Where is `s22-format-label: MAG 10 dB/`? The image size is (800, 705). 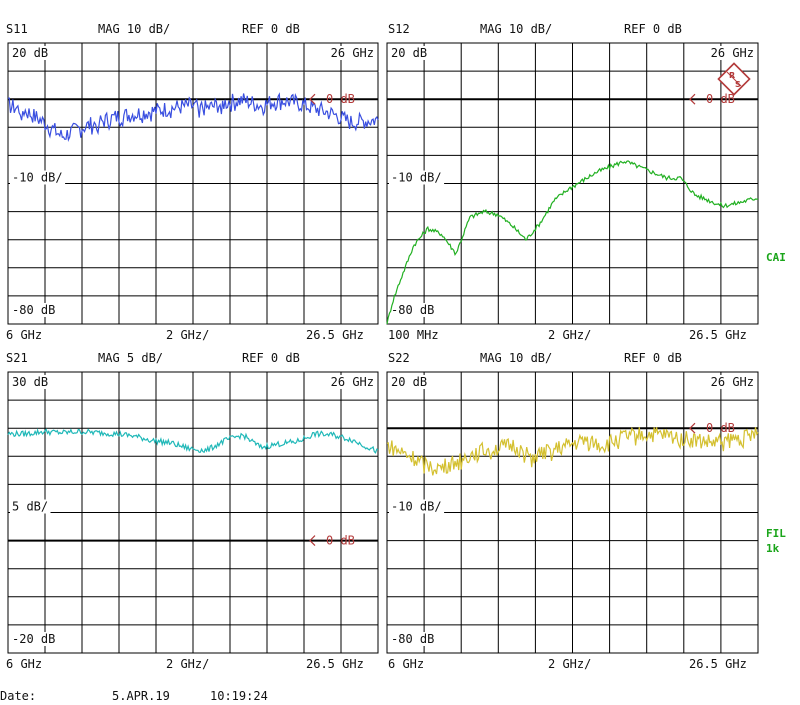 s22-format-label: MAG 10 dB/ is located at coordinates (516, 358).